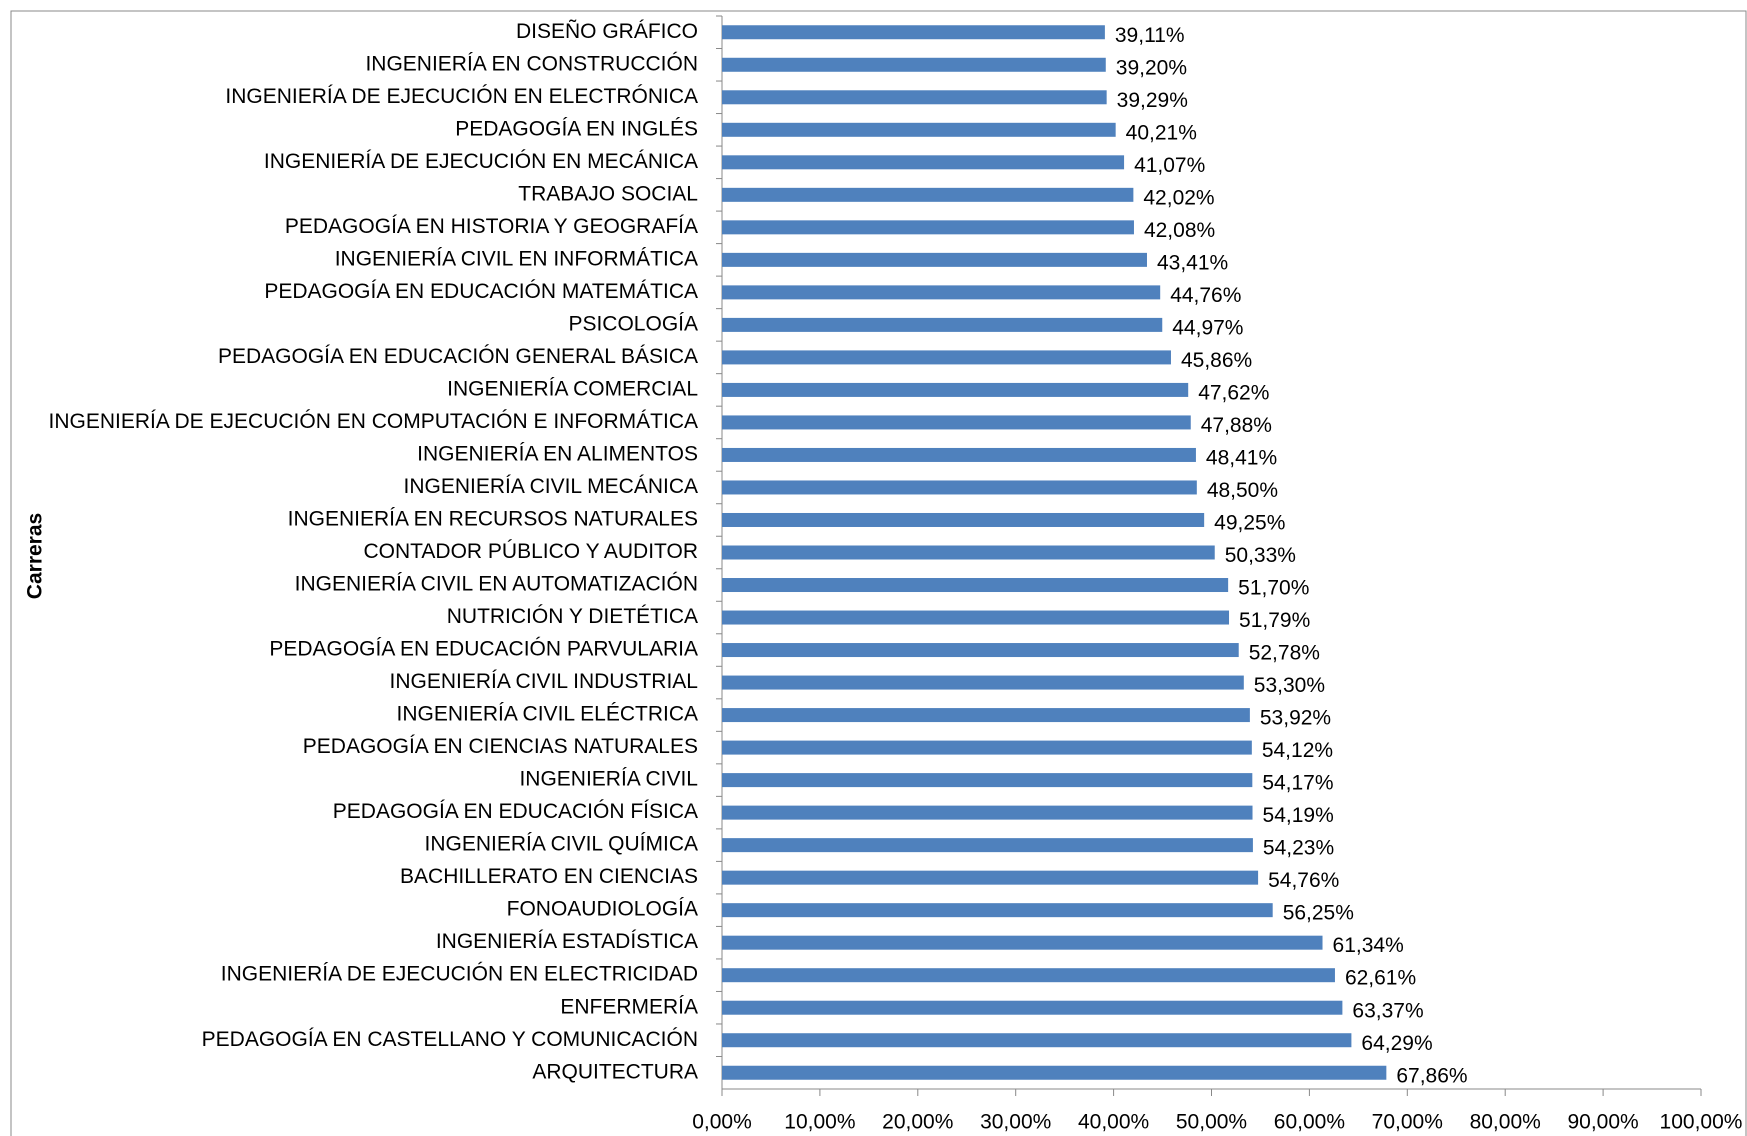  What do you see at coordinates (1701, 1122) in the screenshot?
I see `x-tick-label: 100,00%` at bounding box center [1701, 1122].